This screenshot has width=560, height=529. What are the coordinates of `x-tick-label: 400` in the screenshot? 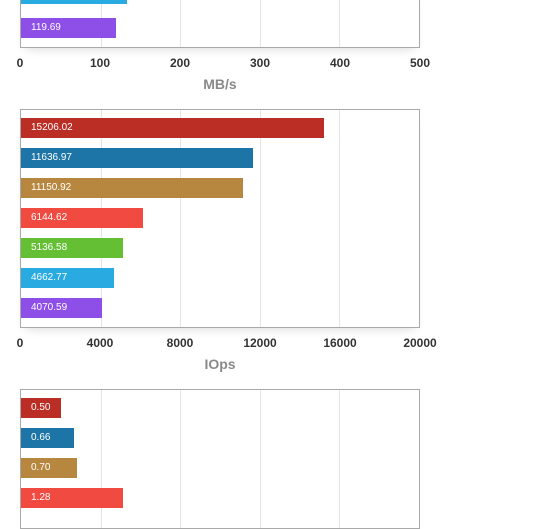 It's located at (340, 63).